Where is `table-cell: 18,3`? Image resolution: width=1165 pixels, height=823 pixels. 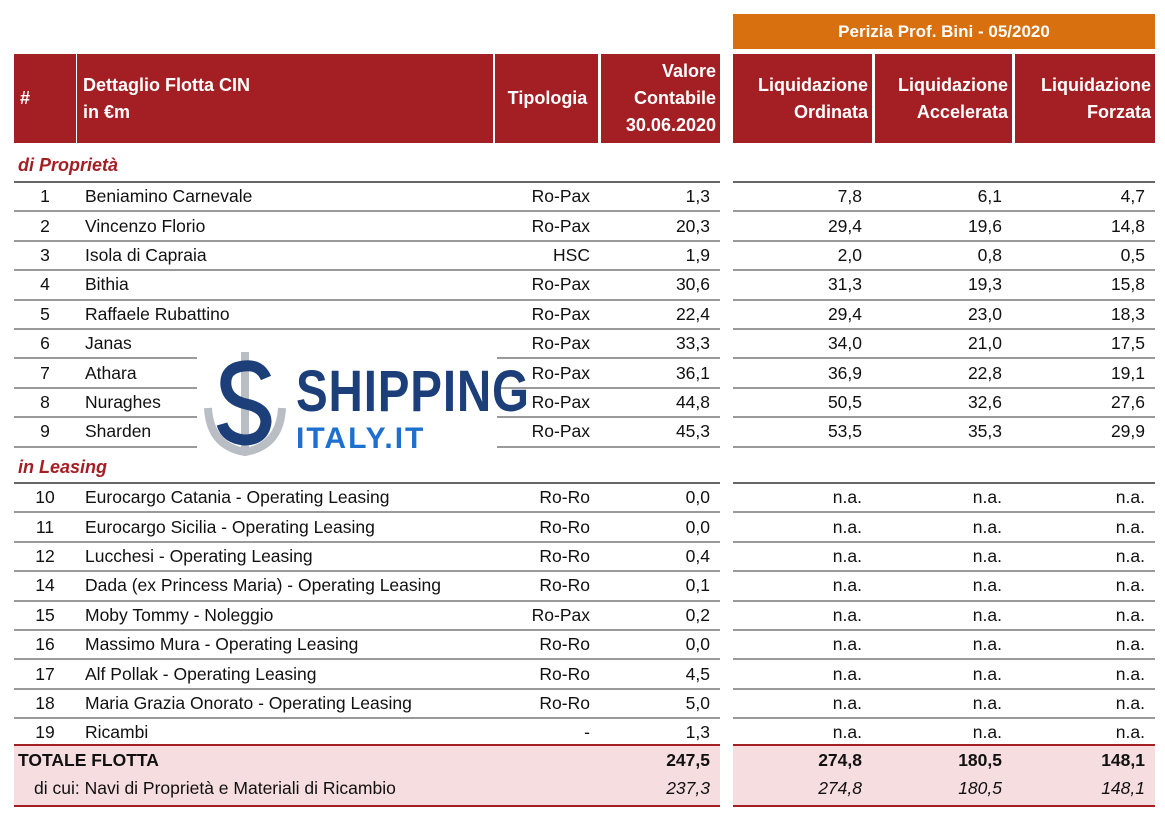 table-cell: 18,3 is located at coordinates (1127, 313).